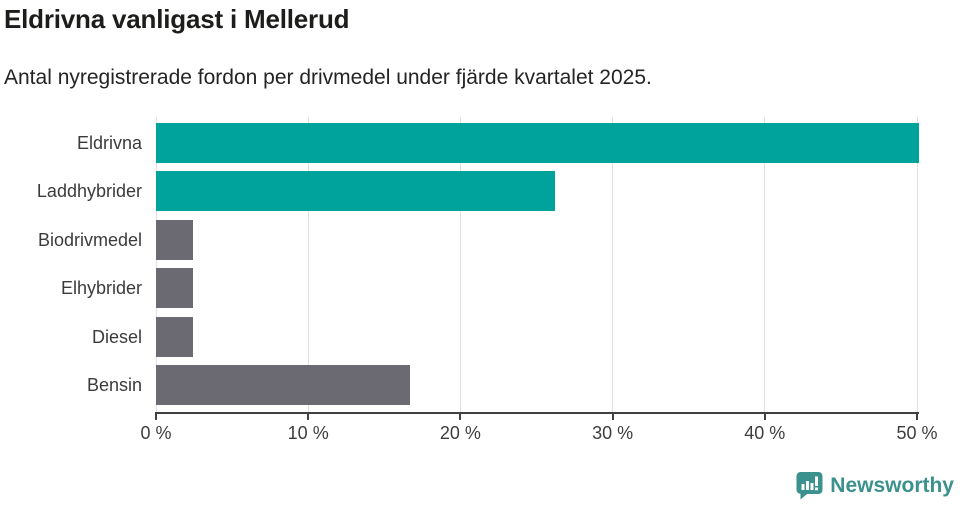 The width and height of the screenshot is (960, 505). Describe the element at coordinates (89, 239) in the screenshot. I see `category-label-biodrivmedel: Biodrivmedel` at that location.